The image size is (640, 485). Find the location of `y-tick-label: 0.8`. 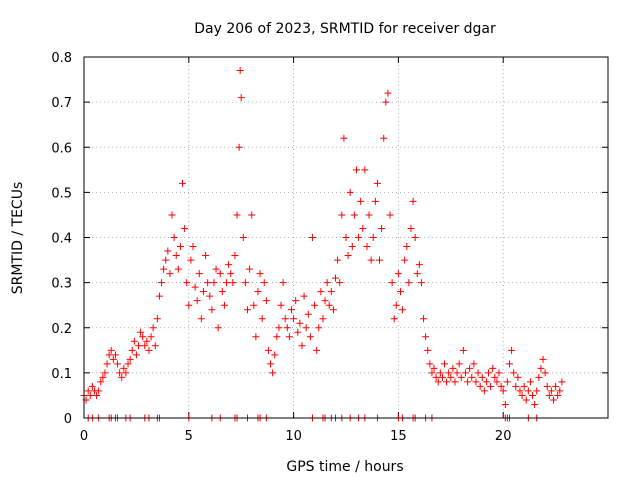

y-tick-label: 0.8 is located at coordinates (61, 58).